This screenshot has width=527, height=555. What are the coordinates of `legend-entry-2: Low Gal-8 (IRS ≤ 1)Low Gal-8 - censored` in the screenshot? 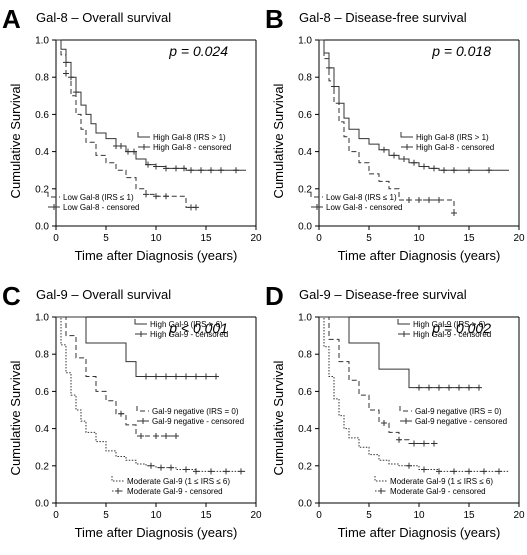 It's located at (93, 202).